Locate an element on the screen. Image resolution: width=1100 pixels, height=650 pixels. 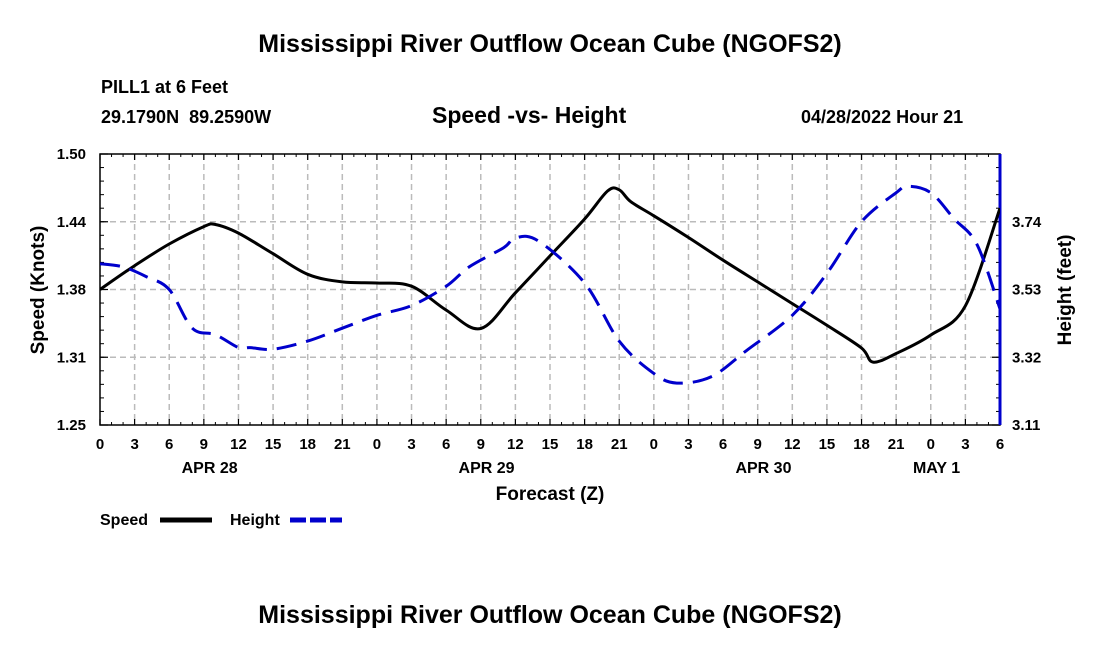
date-label: APR 30 is located at coordinates (763, 468).